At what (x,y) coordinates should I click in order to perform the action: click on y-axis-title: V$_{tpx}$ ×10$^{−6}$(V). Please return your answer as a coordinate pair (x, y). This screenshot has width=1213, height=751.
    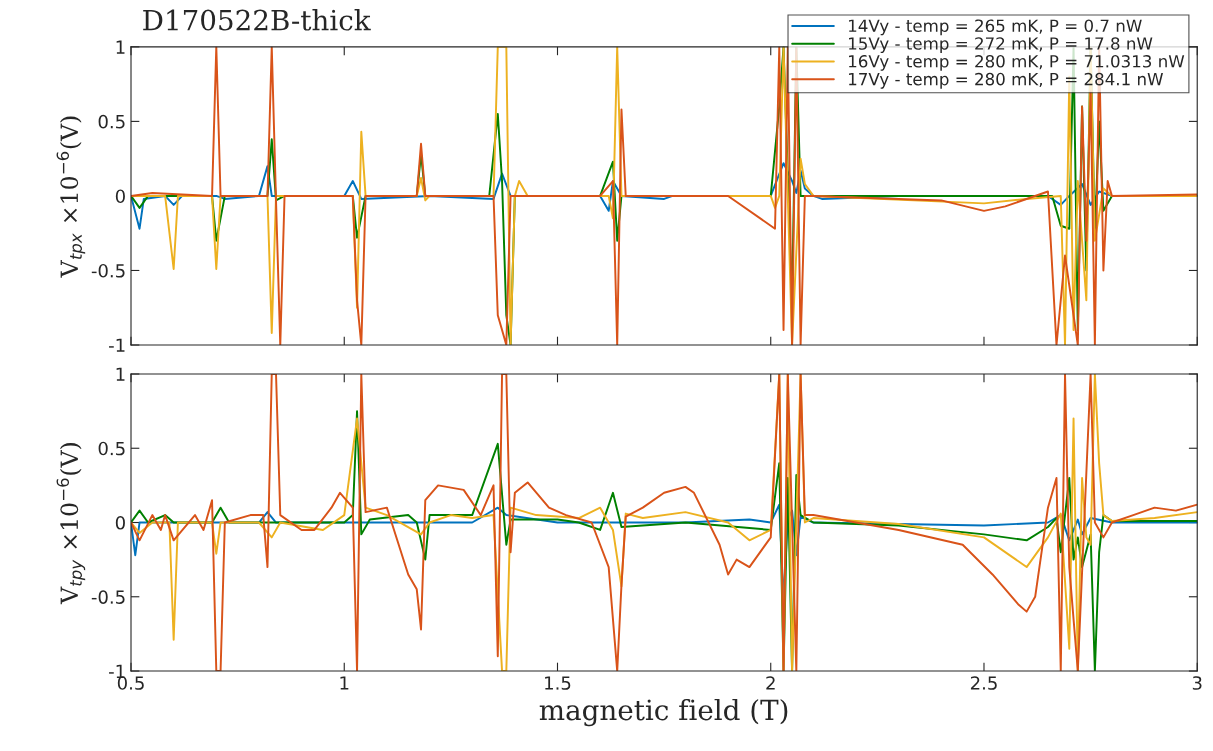
    Looking at the image, I should click on (71, 197).